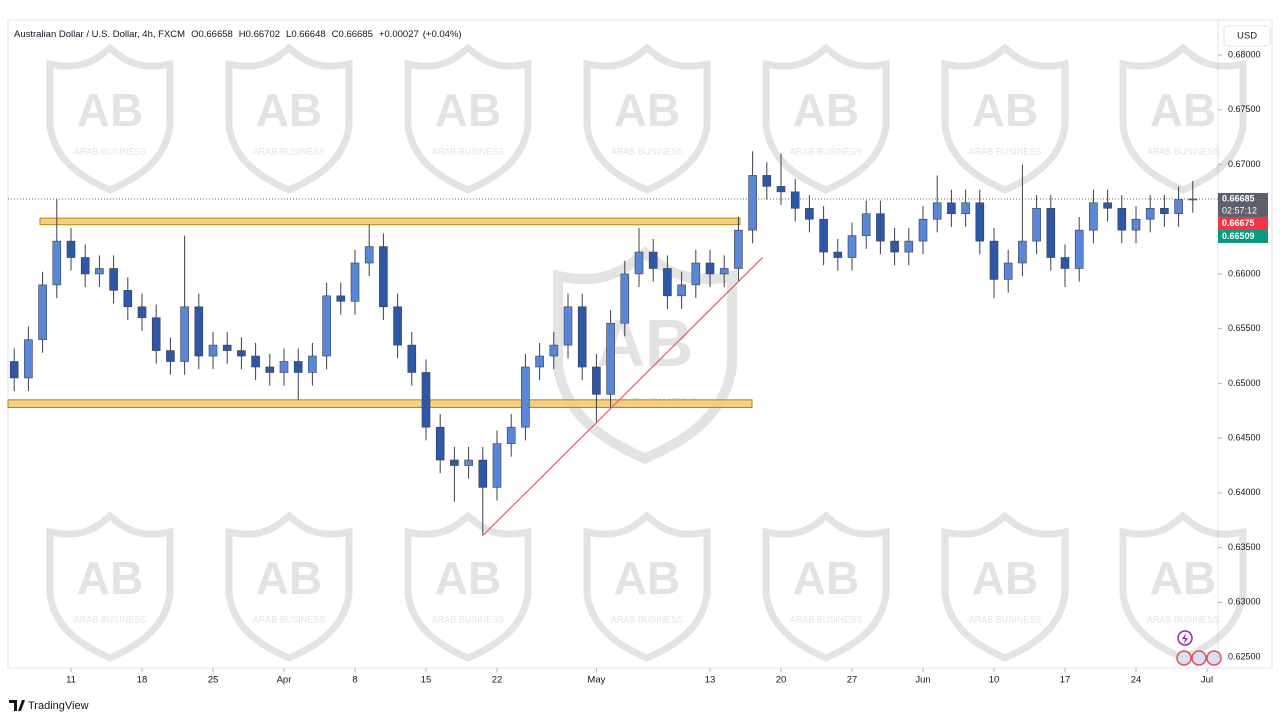 The width and height of the screenshot is (1280, 720). What do you see at coordinates (399, 34) in the screenshot?
I see `header-text: +0.00027` at bounding box center [399, 34].